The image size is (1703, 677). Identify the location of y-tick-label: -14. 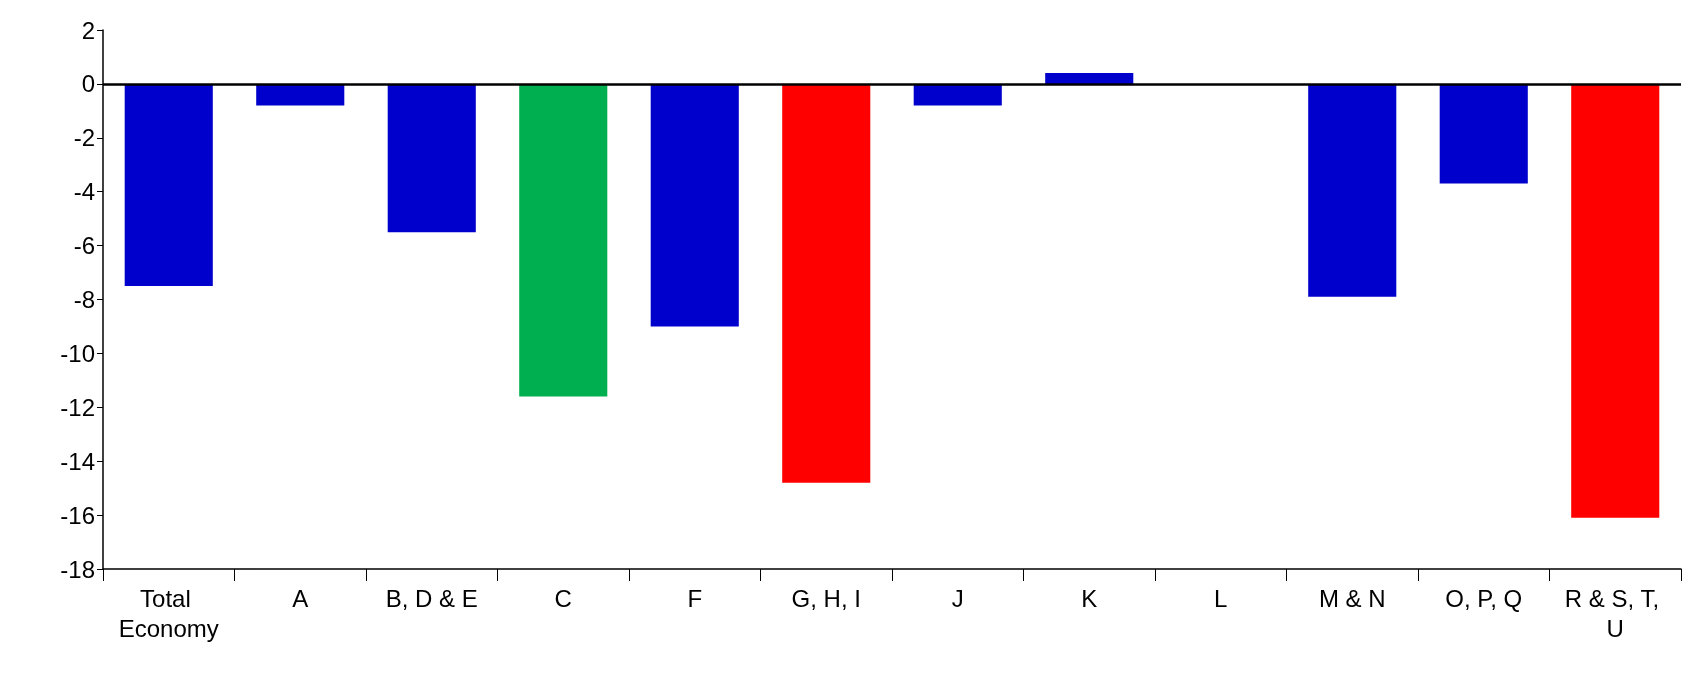
(77, 461).